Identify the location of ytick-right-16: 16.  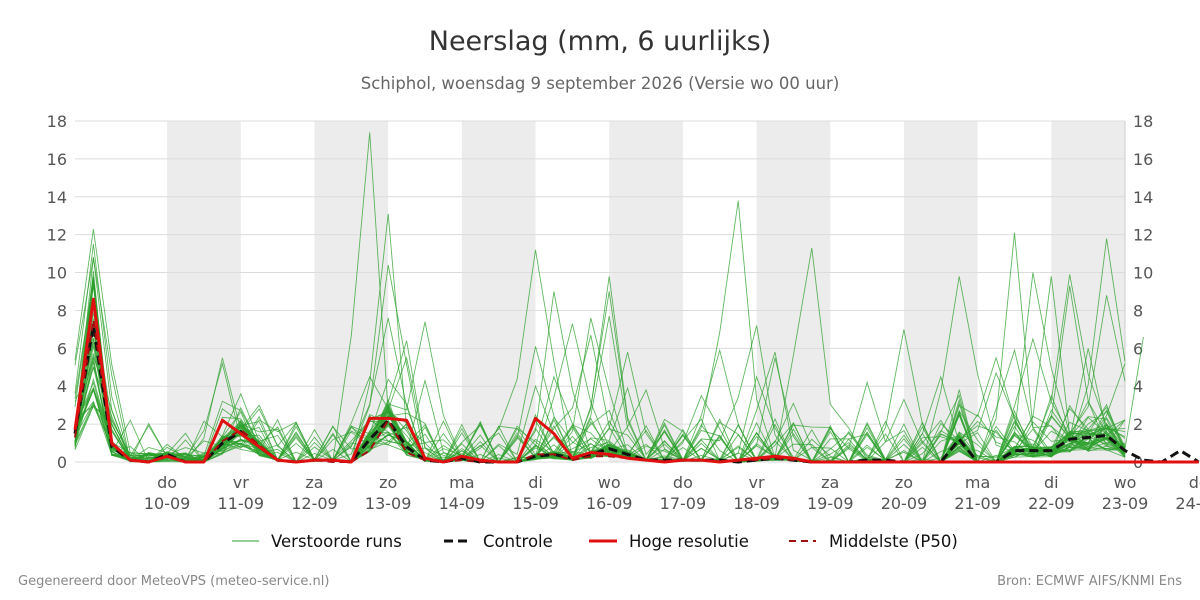
(1143, 159).